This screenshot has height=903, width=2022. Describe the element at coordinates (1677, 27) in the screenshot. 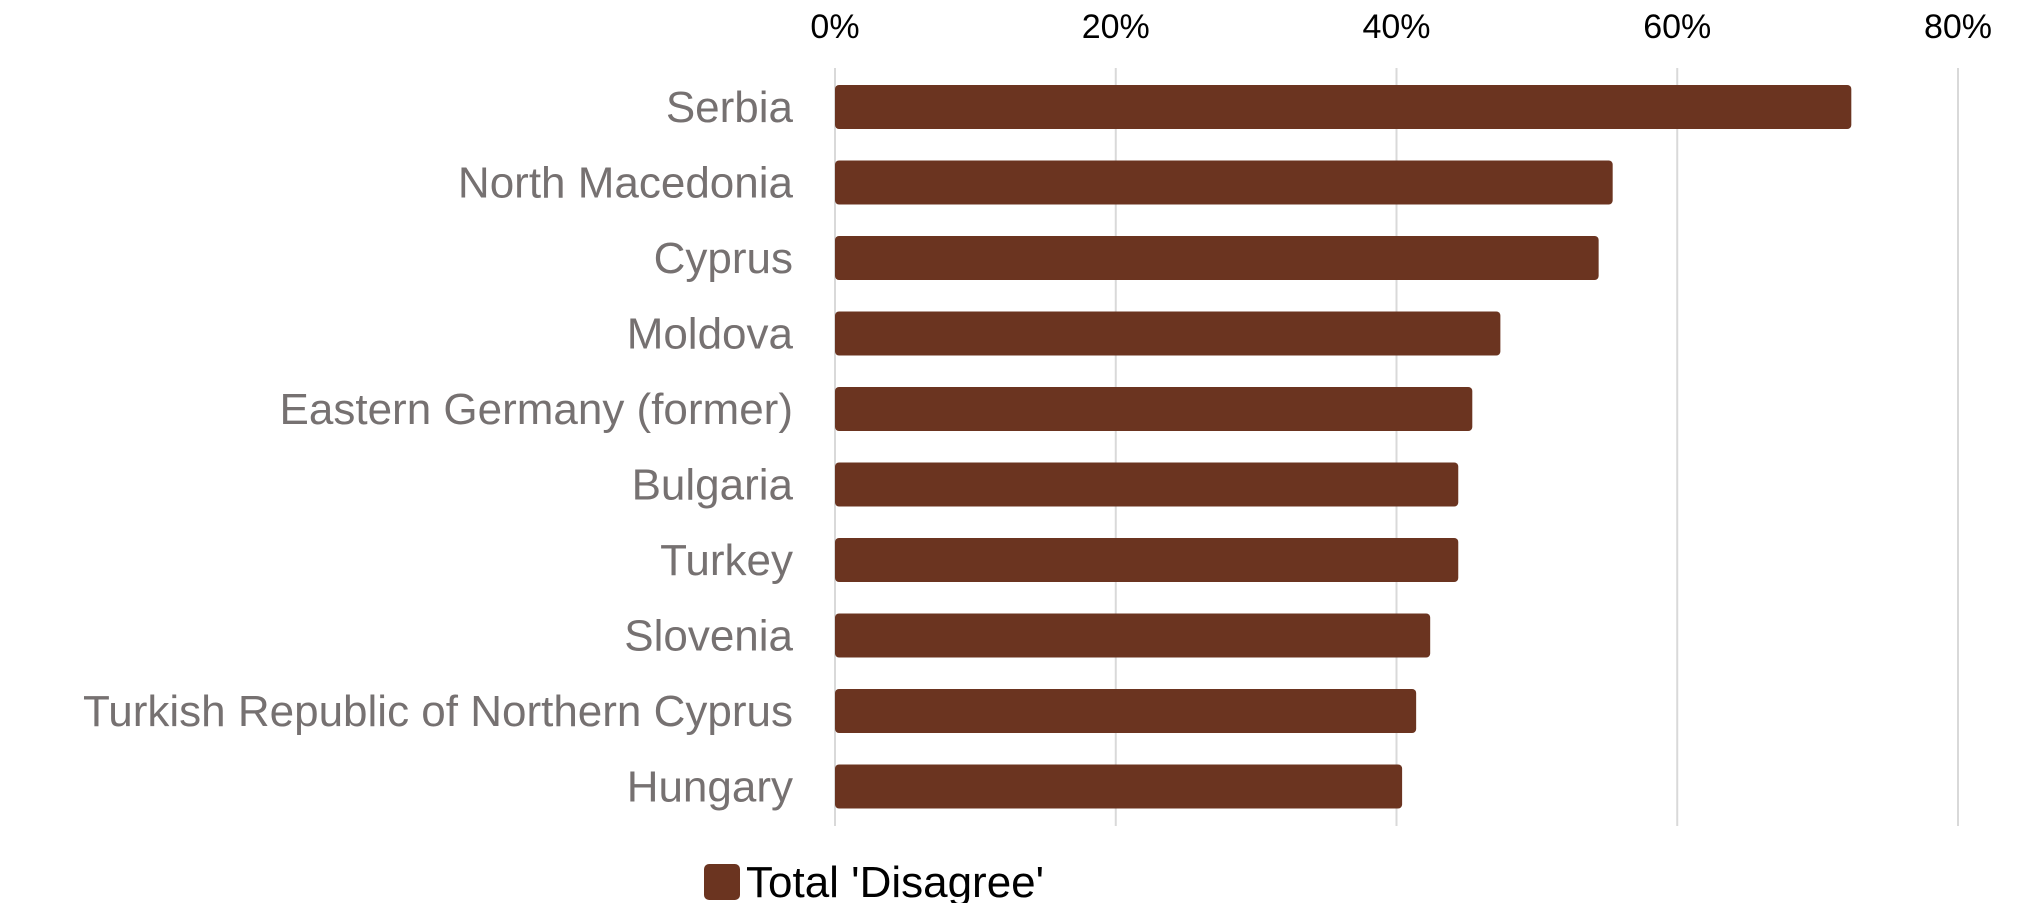

I see `x-tick-label: 60%` at that location.